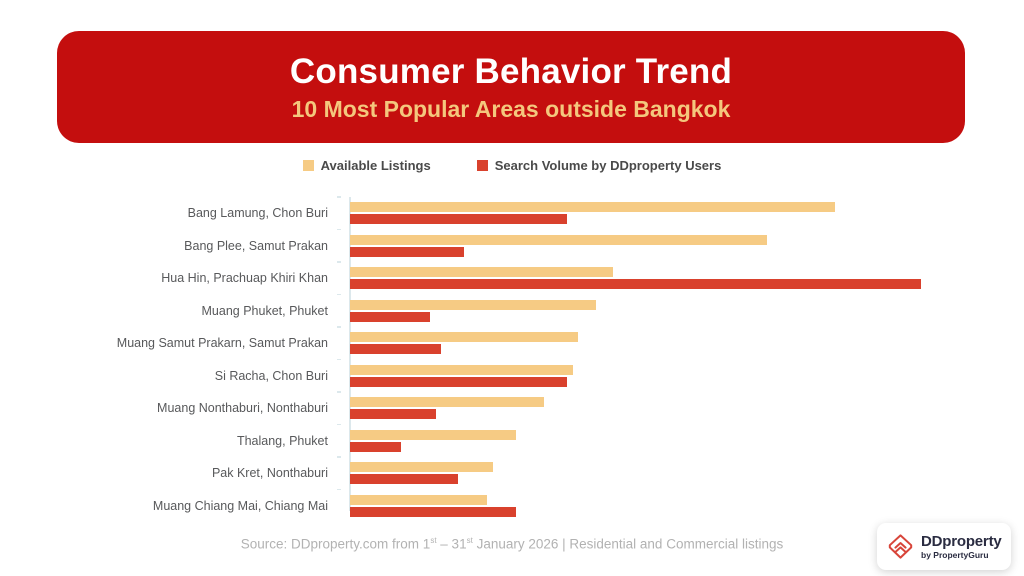 The width and height of the screenshot is (1024, 576). I want to click on chart-row: Bang Plee, Samut Prakan, so click(506, 242).